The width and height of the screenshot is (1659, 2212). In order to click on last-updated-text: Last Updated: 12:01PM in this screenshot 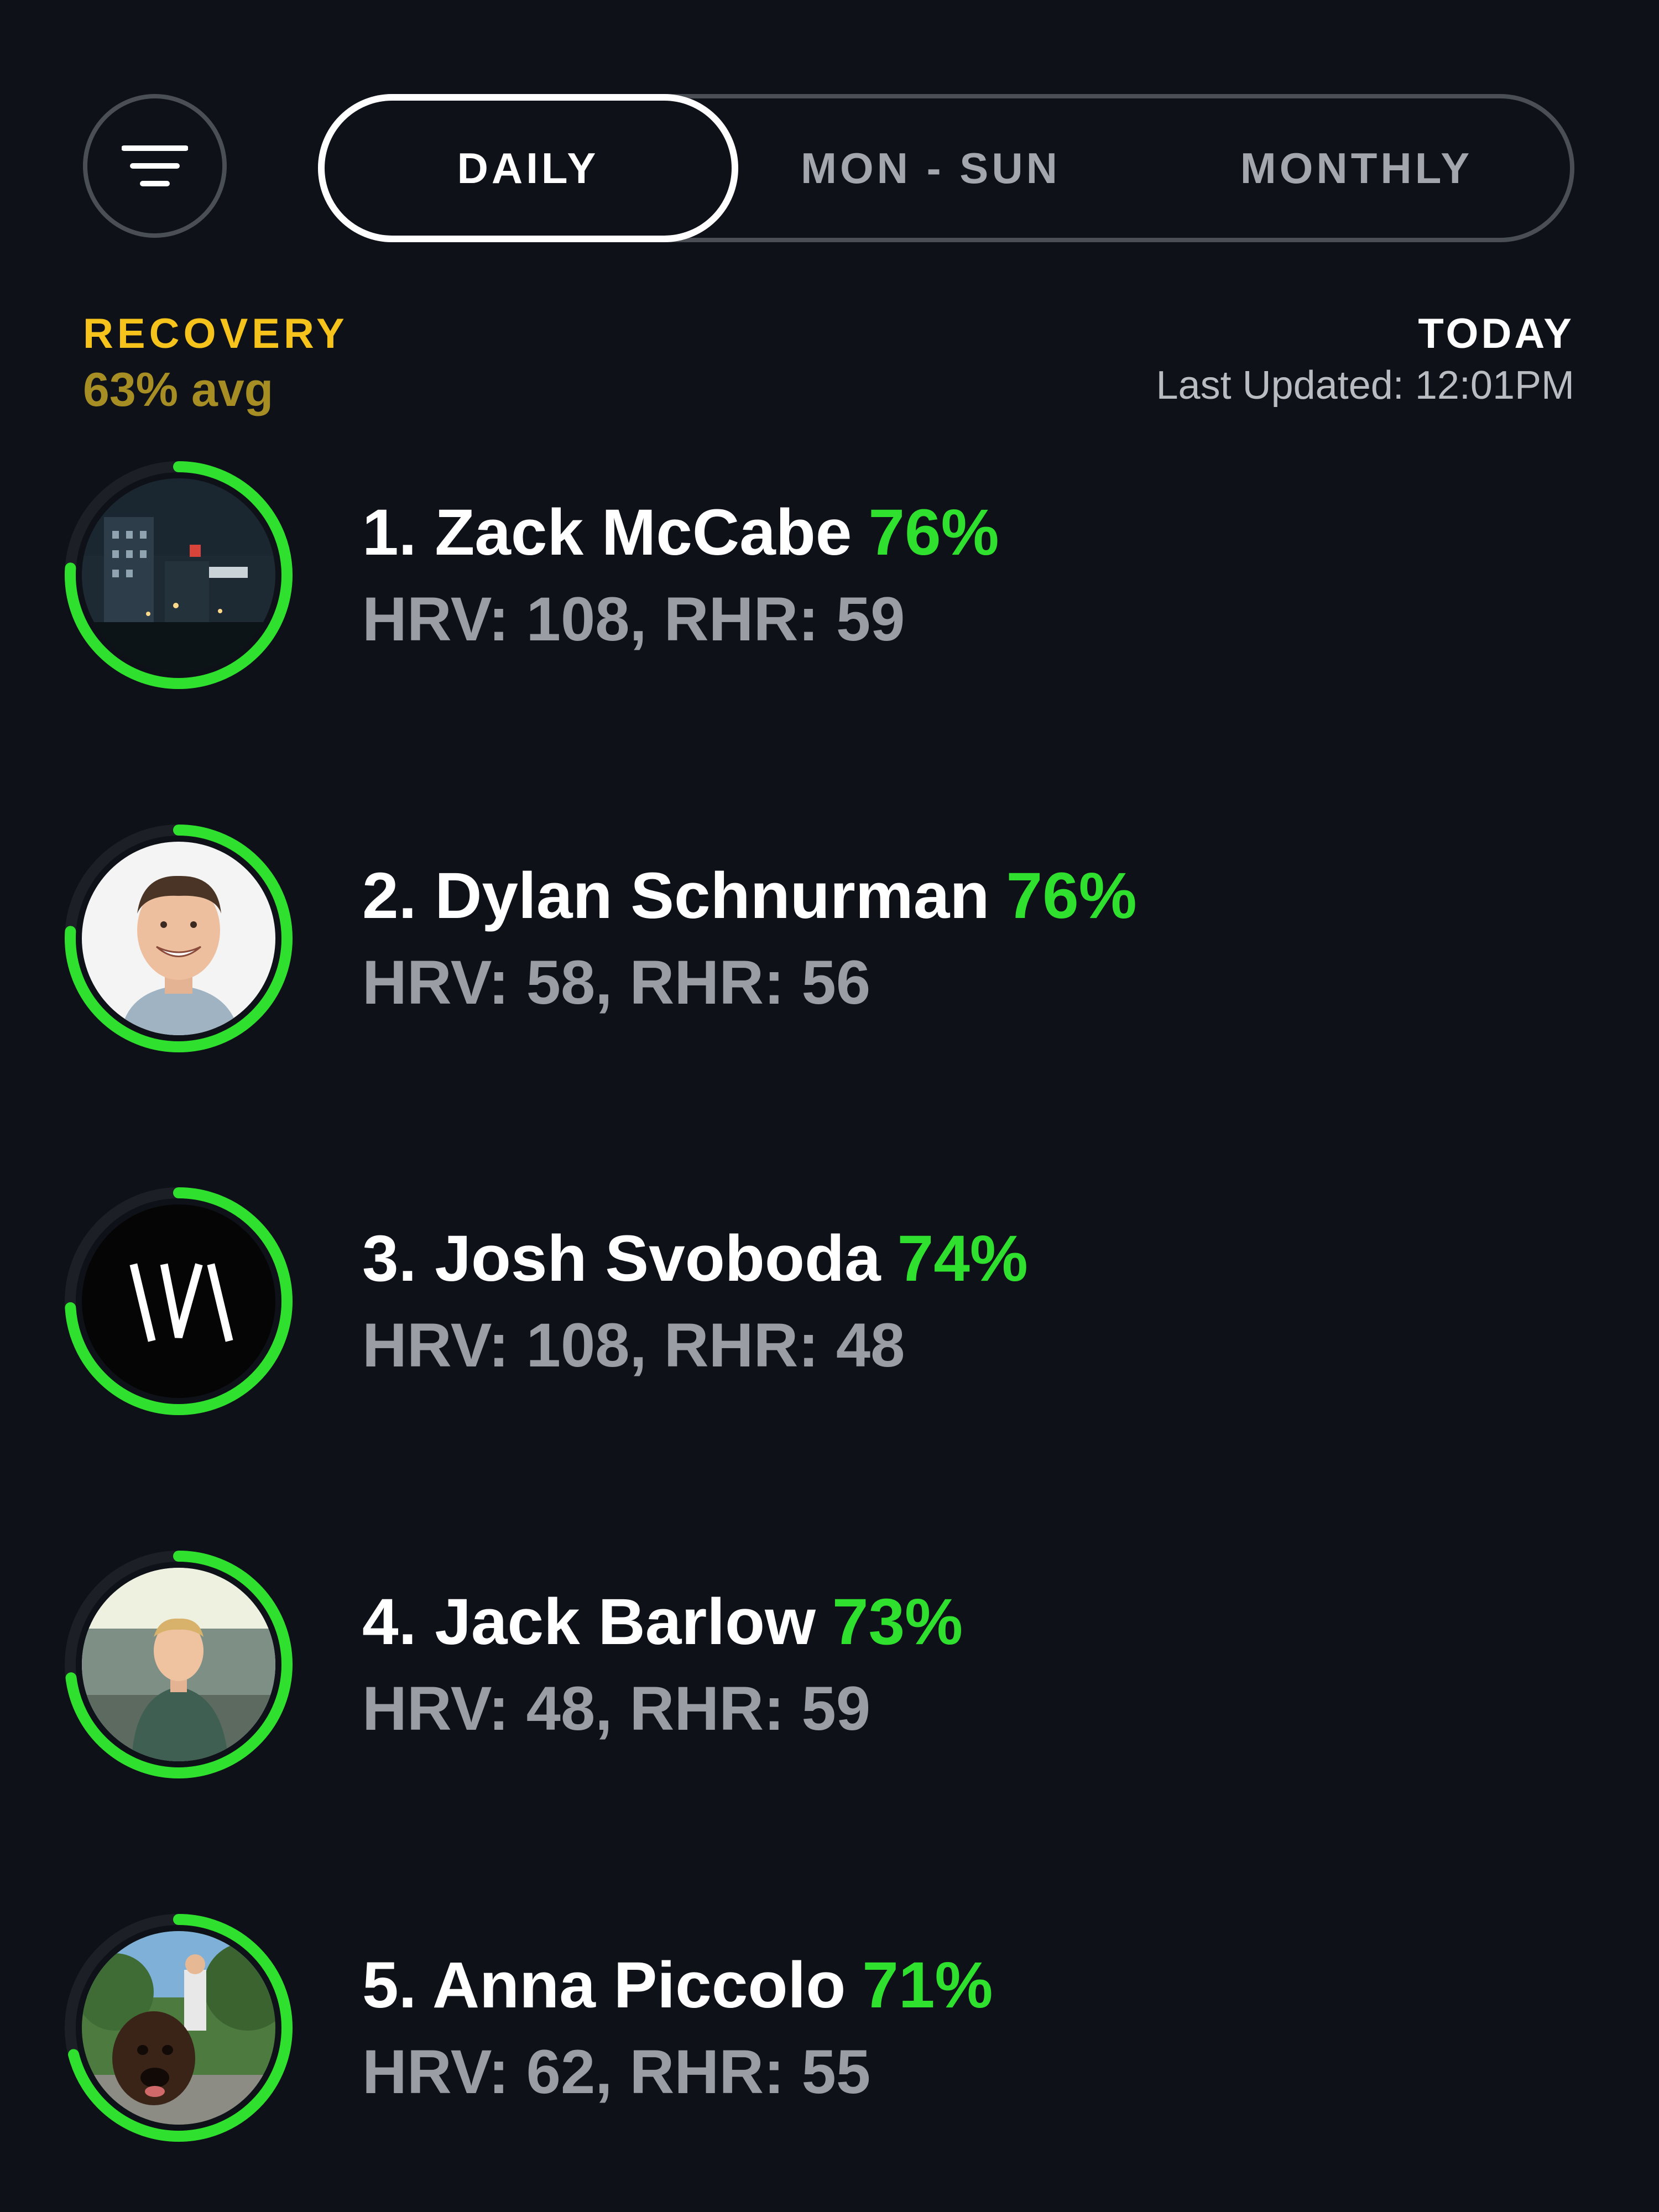, I will do `click(1365, 386)`.